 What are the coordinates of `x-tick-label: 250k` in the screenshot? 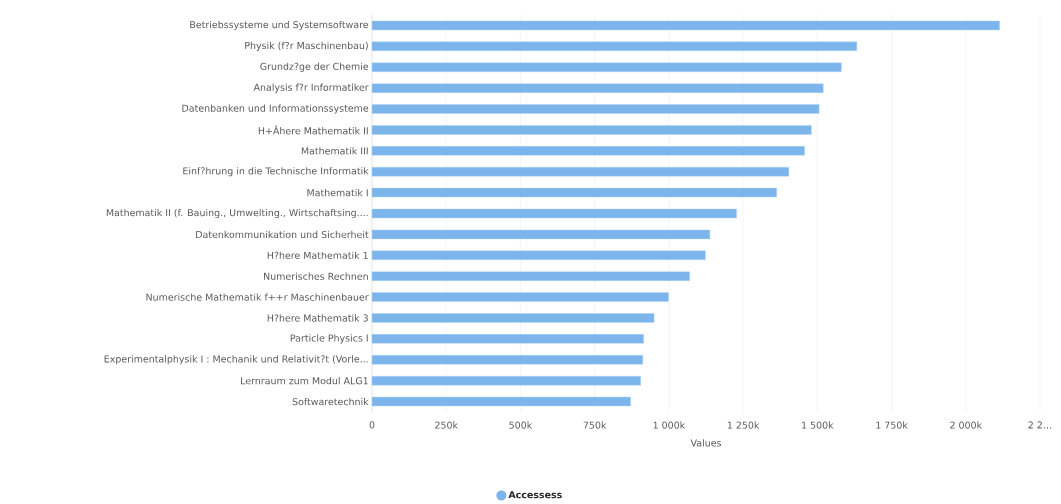 It's located at (446, 425).